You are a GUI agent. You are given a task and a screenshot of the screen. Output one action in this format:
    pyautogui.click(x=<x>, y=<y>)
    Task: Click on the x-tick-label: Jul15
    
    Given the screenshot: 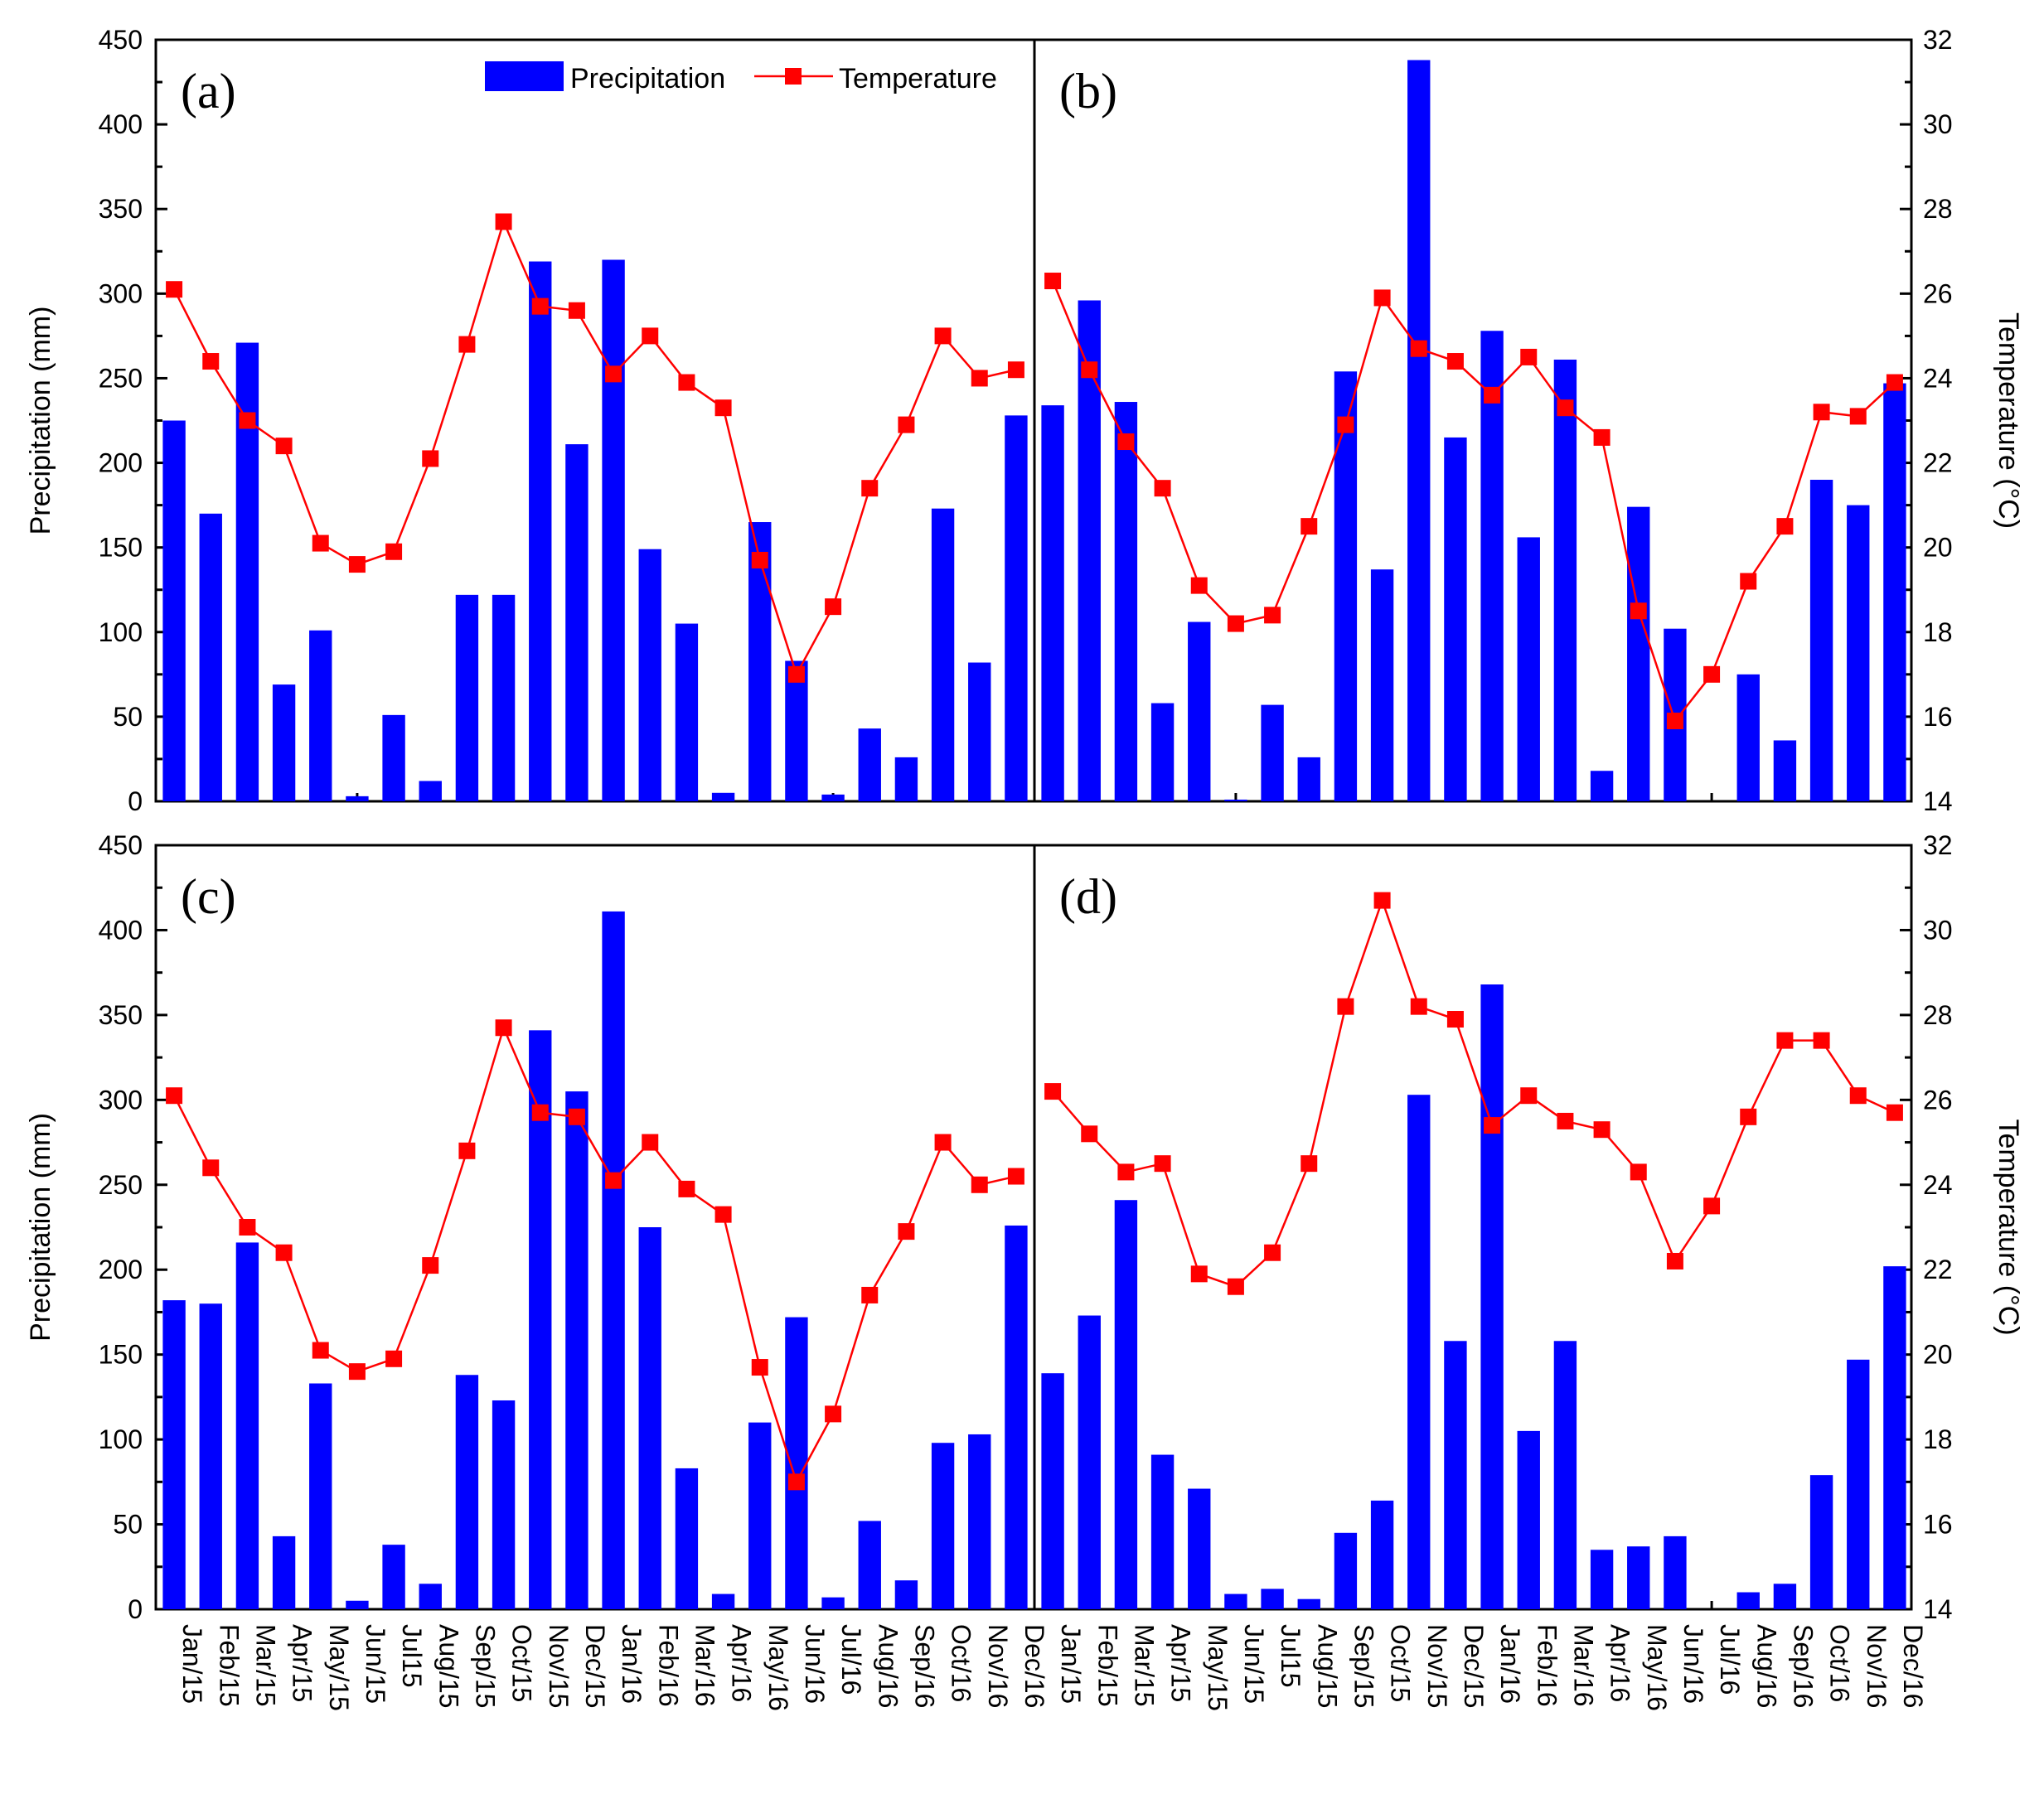 What is the action you would take?
    pyautogui.click(x=412, y=1656)
    